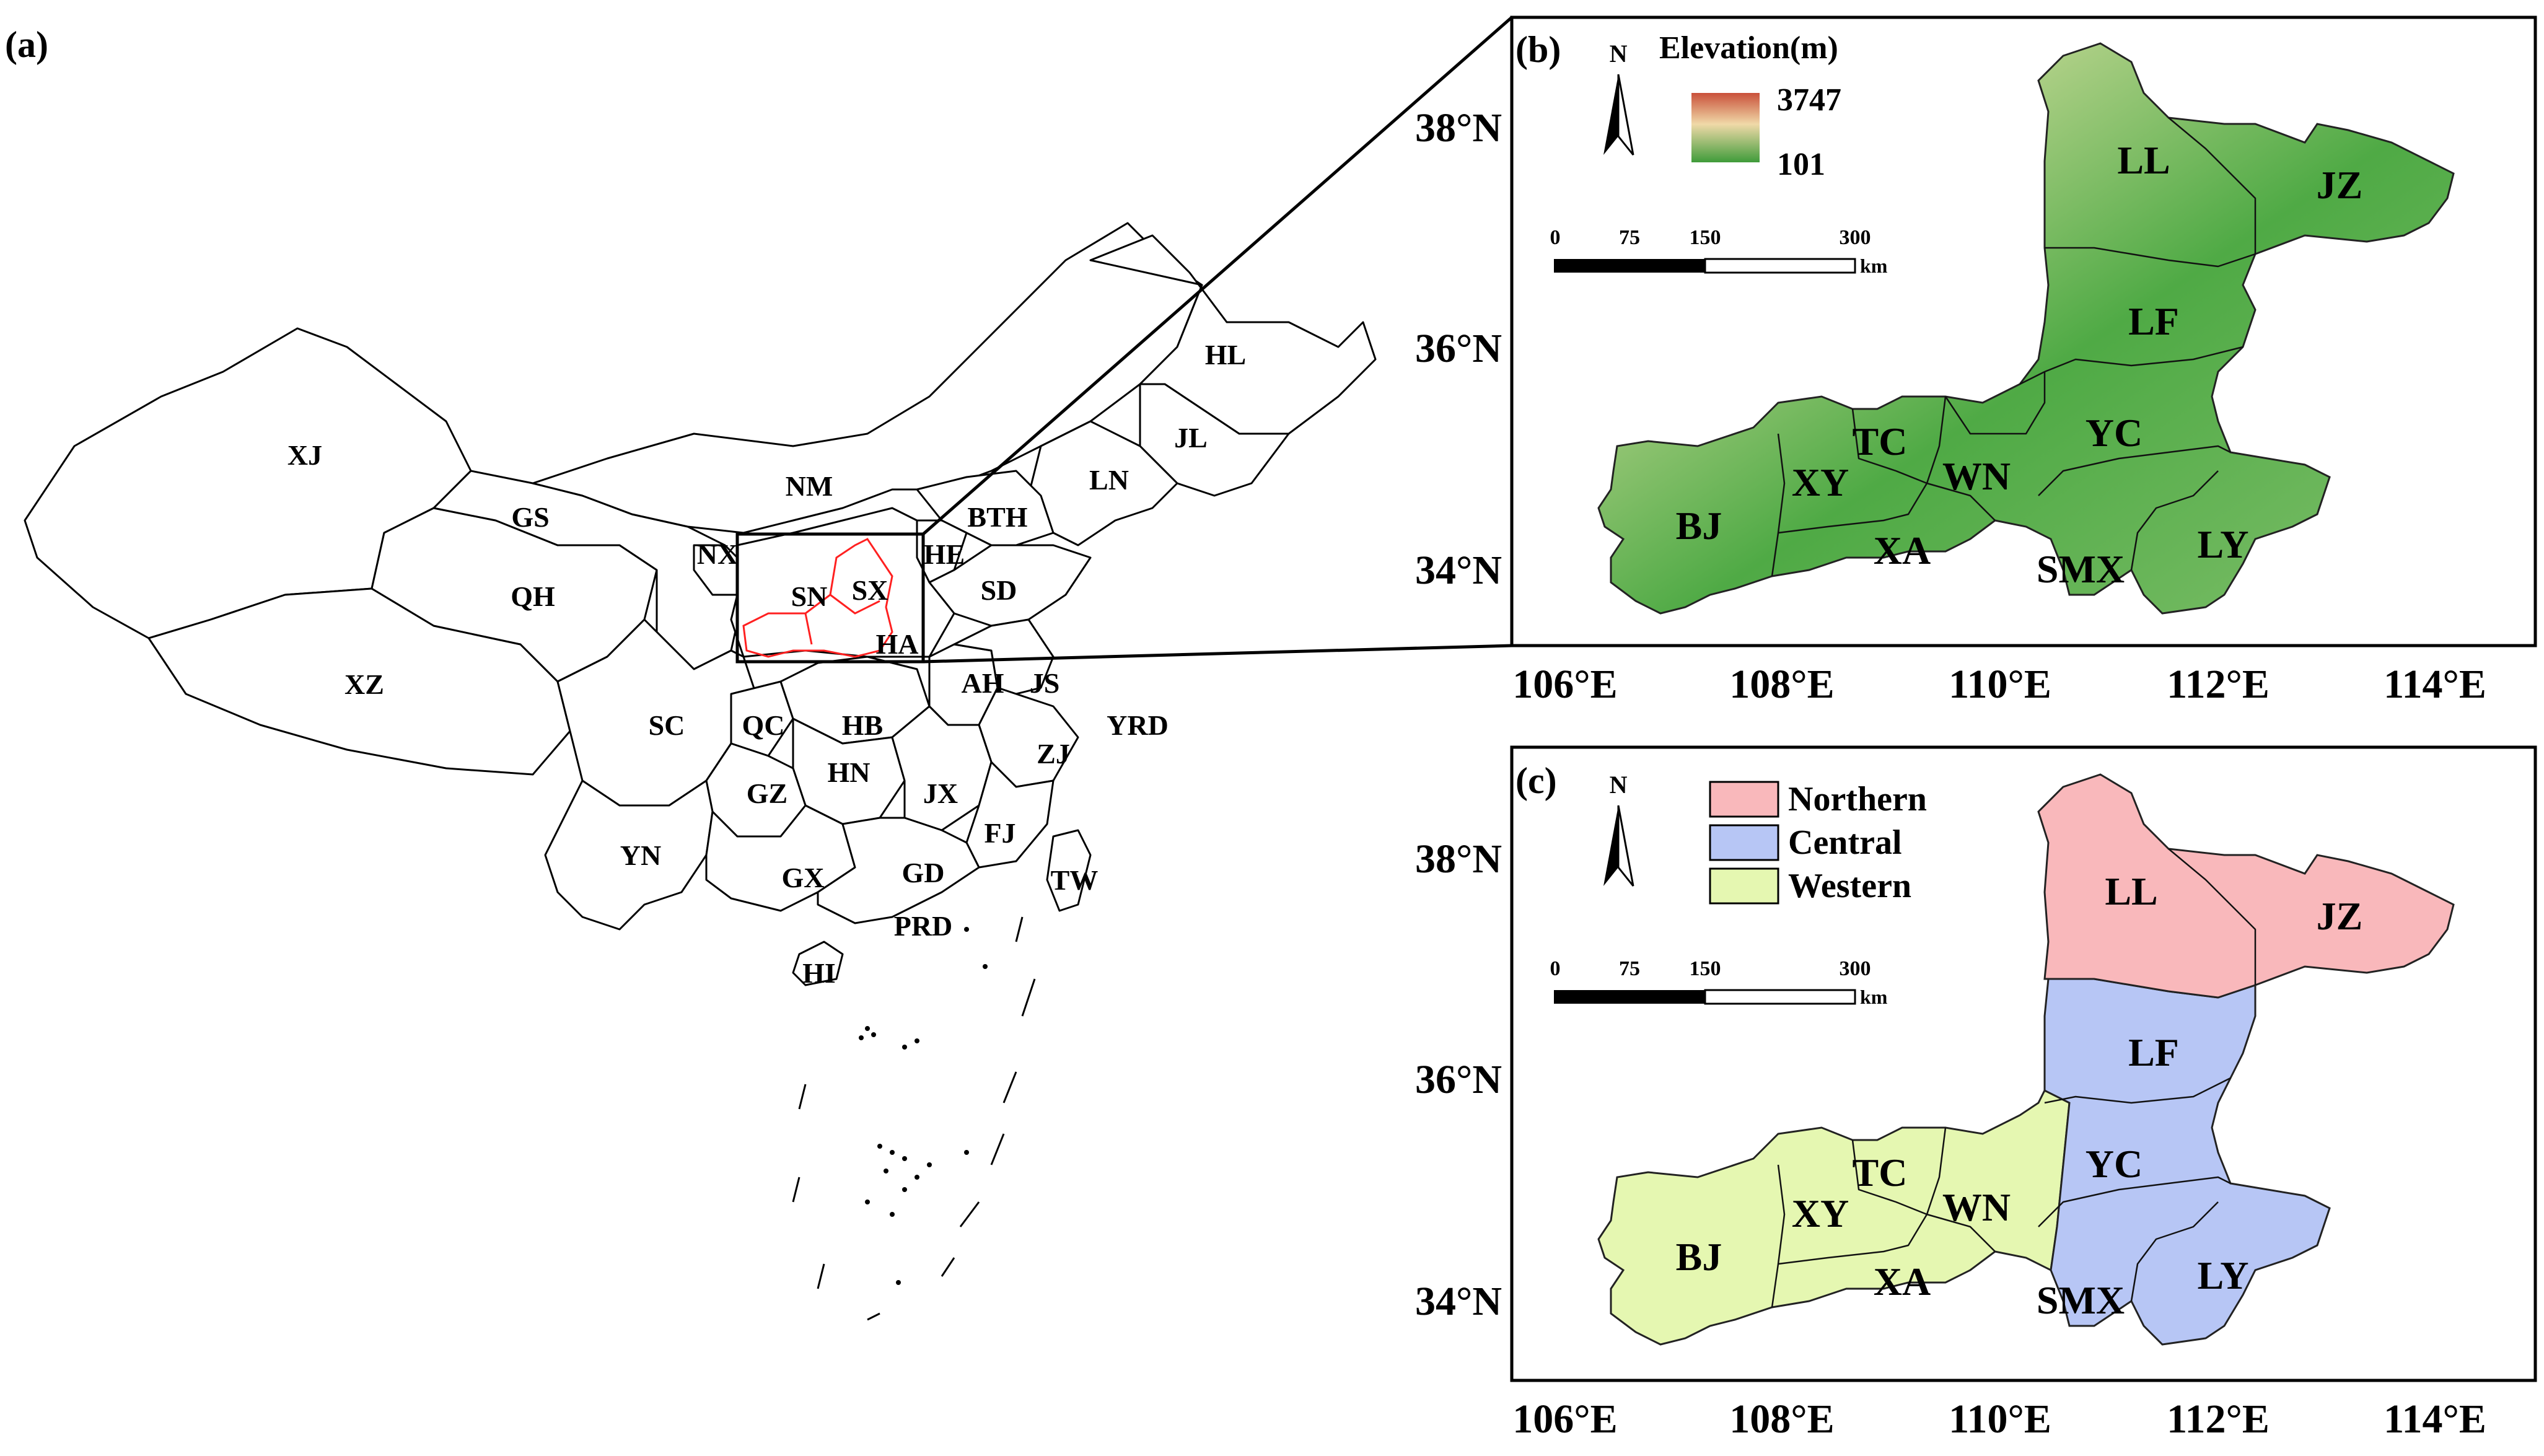 This screenshot has width=2544, height=1456. Describe the element at coordinates (2218, 685) in the screenshot. I see `lon-label-112-b: 112°E` at that location.